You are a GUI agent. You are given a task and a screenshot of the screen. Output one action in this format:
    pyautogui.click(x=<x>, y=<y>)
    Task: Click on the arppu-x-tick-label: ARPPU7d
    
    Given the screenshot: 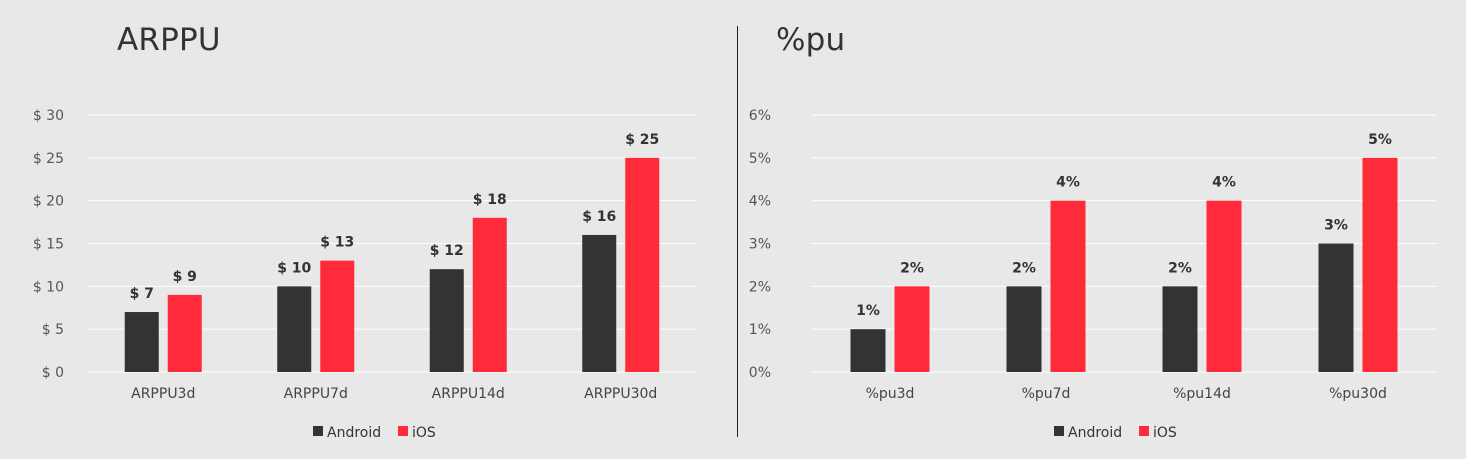 What is the action you would take?
    pyautogui.click(x=316, y=394)
    